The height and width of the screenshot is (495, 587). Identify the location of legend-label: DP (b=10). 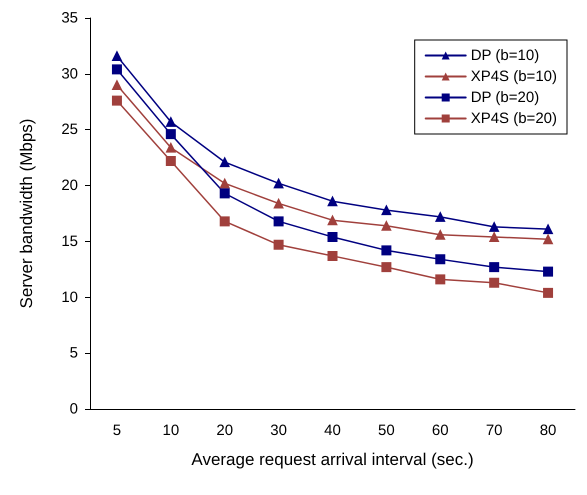
(505, 55).